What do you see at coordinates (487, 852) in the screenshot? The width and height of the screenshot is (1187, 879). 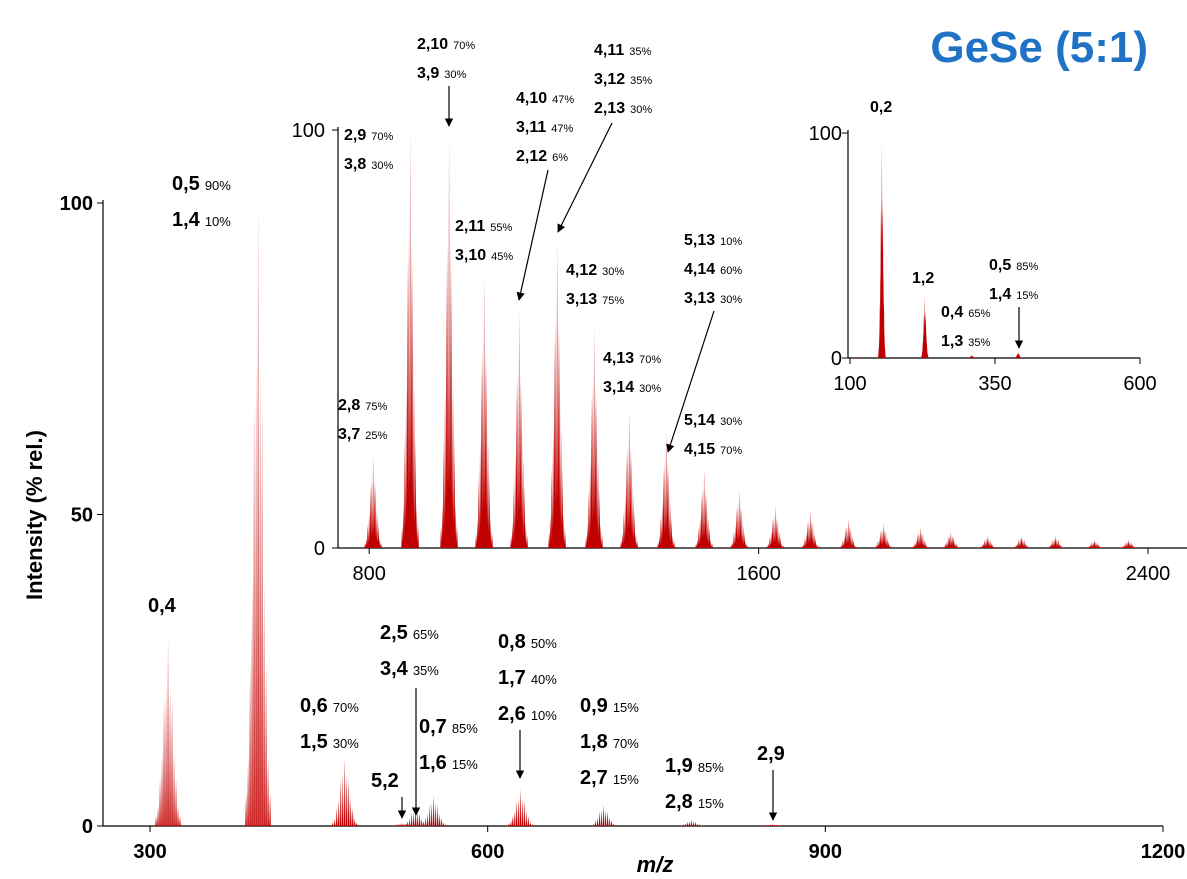 I see `x-tick-label: 600` at bounding box center [487, 852].